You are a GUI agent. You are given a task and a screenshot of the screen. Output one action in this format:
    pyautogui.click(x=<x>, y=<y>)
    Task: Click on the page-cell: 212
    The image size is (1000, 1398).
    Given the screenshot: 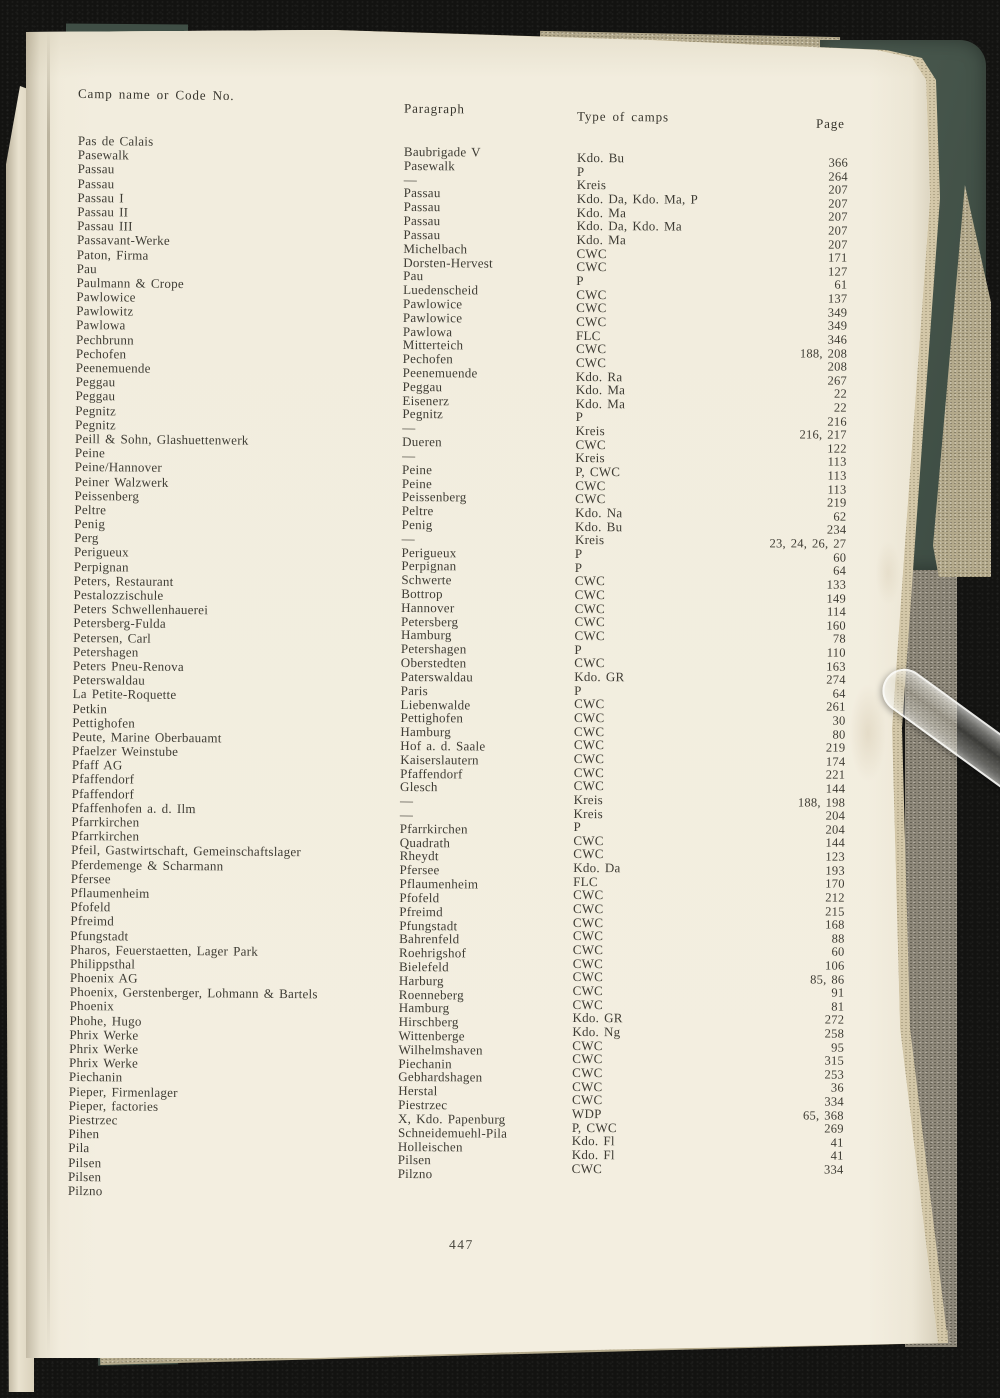 What is the action you would take?
    pyautogui.click(x=835, y=897)
    